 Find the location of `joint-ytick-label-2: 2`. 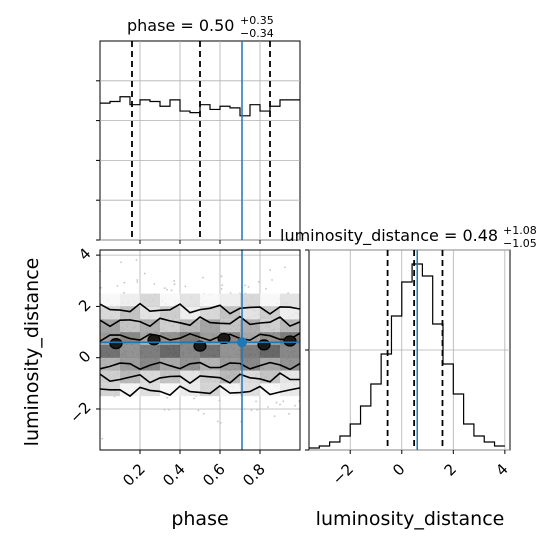

joint-ytick-label-2: 2 is located at coordinates (84, 305).